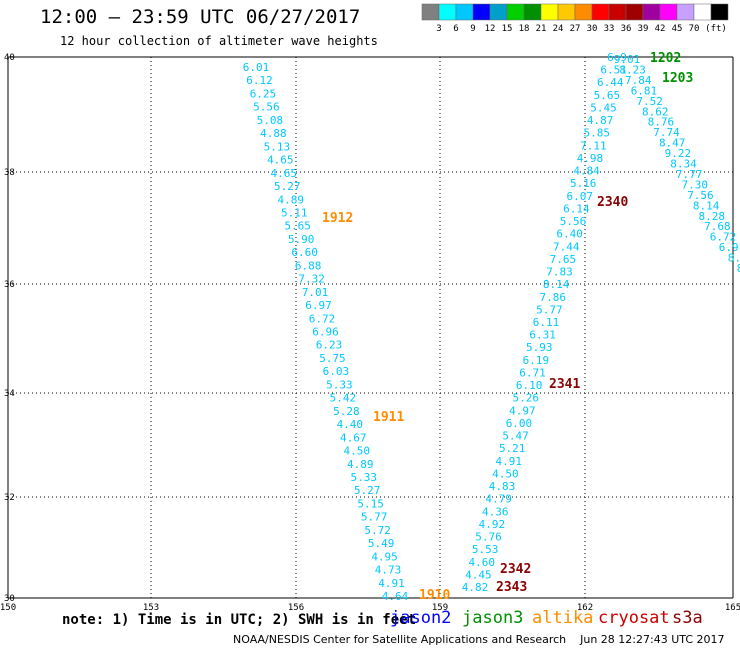 Image resolution: width=740 pixels, height=650 pixels. What do you see at coordinates (511, 587) in the screenshot?
I see `pass-label: 2343` at bounding box center [511, 587].